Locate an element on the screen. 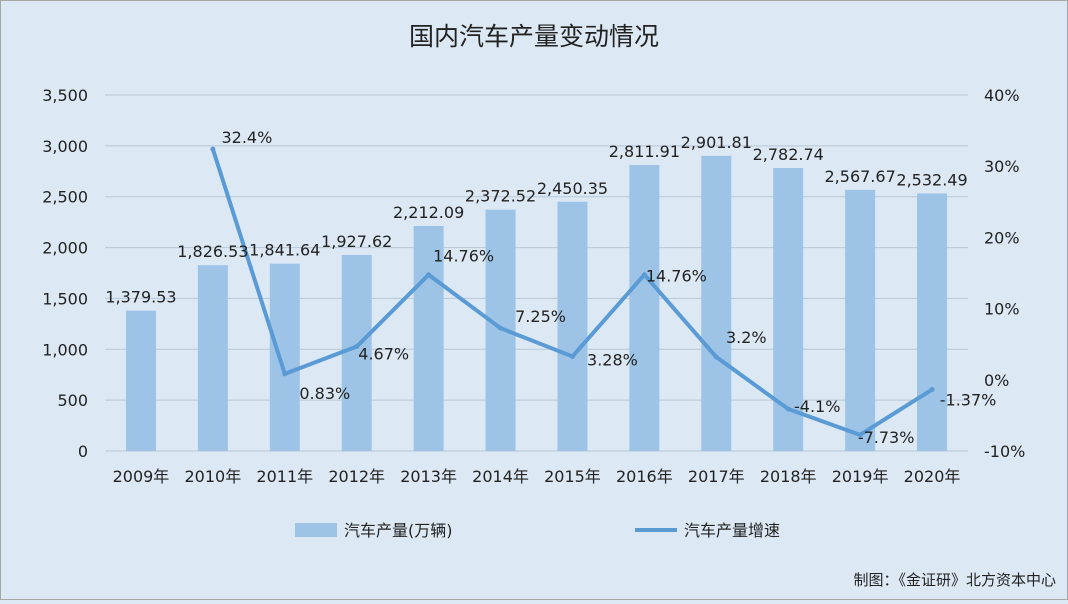 This screenshot has height=604, width=1068. line-data-label: -1.37% is located at coordinates (968, 400).